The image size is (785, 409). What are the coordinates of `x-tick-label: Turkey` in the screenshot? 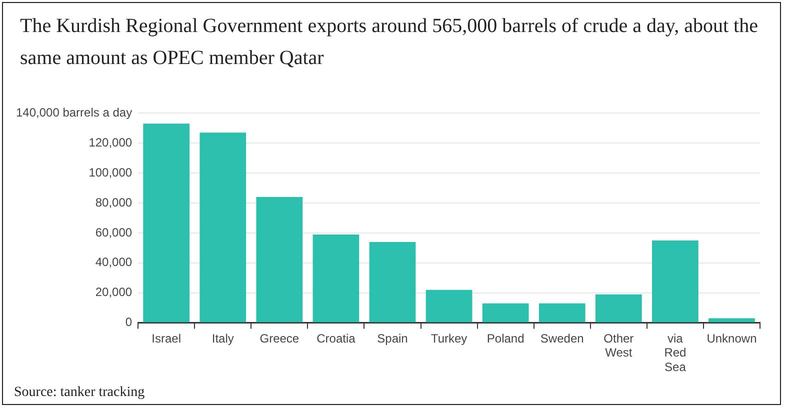 It's located at (449, 338).